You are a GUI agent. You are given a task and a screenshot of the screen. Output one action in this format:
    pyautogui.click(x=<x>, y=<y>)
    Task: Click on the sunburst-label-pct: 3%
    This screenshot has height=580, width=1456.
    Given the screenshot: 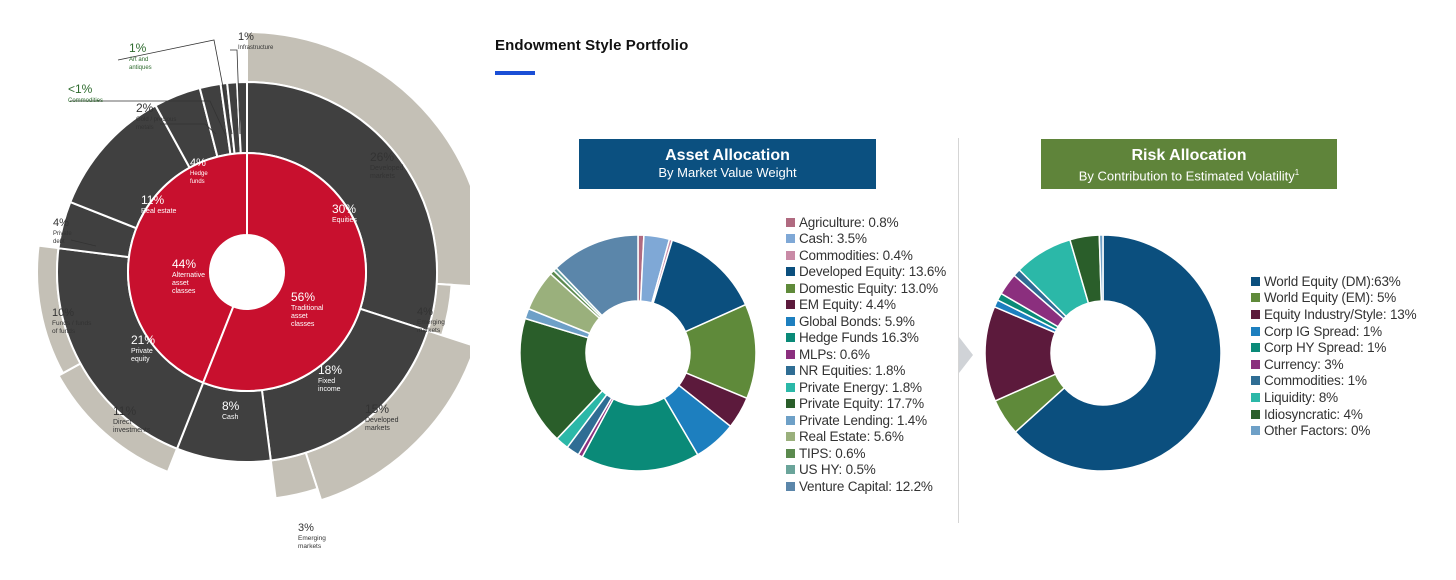 What is the action you would take?
    pyautogui.click(x=306, y=528)
    